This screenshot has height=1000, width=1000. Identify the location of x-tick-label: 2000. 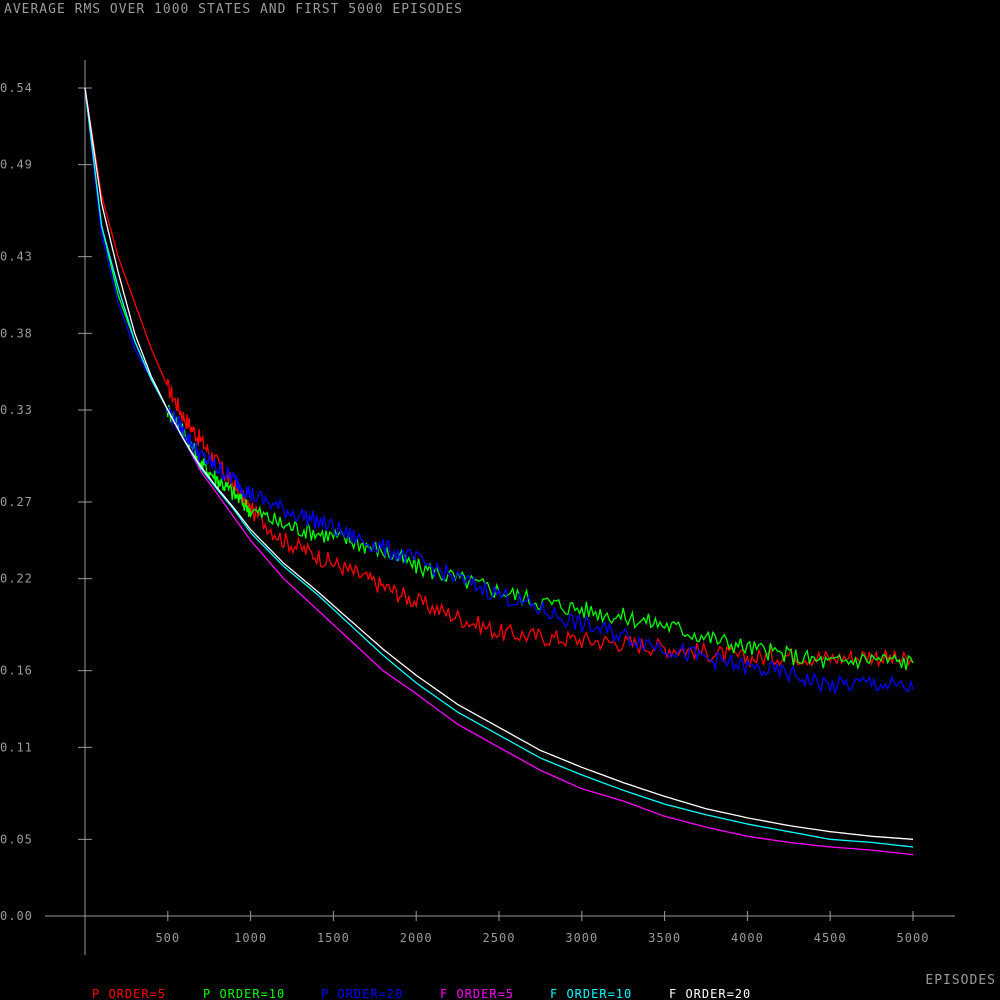
(416, 938).